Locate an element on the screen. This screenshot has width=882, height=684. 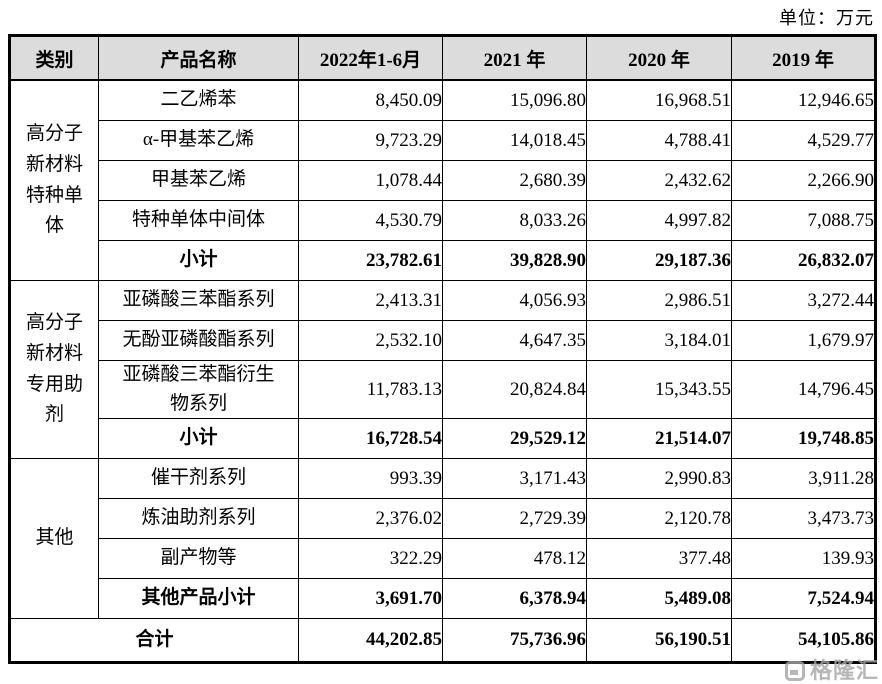
category-cell: 其他 is located at coordinates (54, 538).